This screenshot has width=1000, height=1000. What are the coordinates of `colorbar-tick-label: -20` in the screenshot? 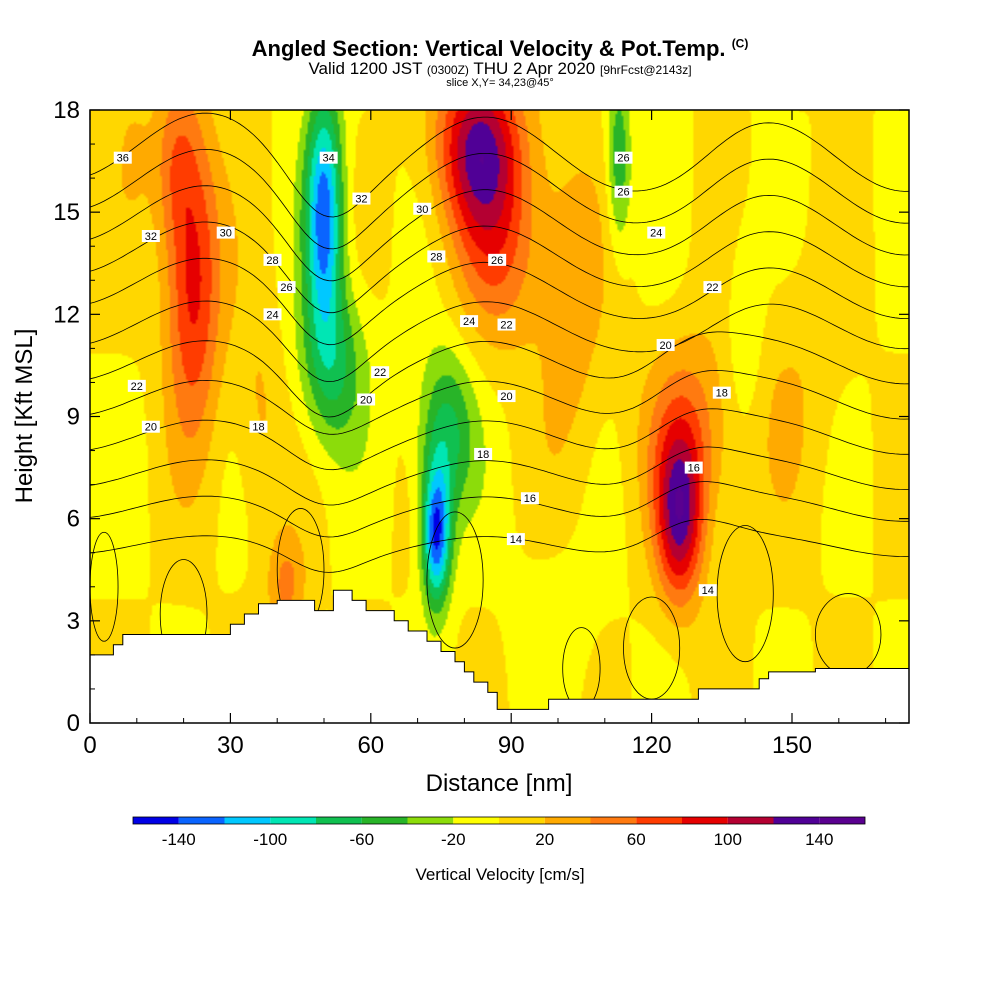 It's located at (453, 839).